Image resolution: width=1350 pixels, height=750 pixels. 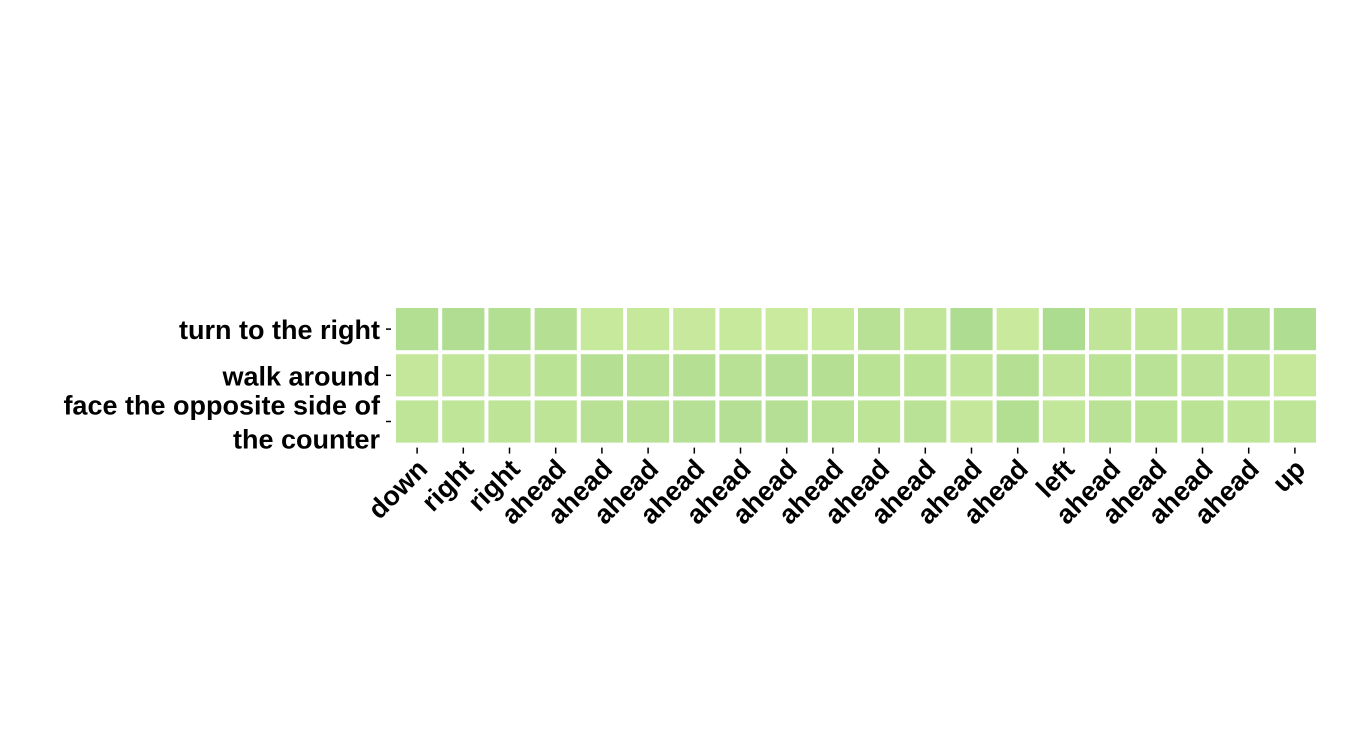 What do you see at coordinates (448, 486) in the screenshot?
I see `x-tick-label: right` at bounding box center [448, 486].